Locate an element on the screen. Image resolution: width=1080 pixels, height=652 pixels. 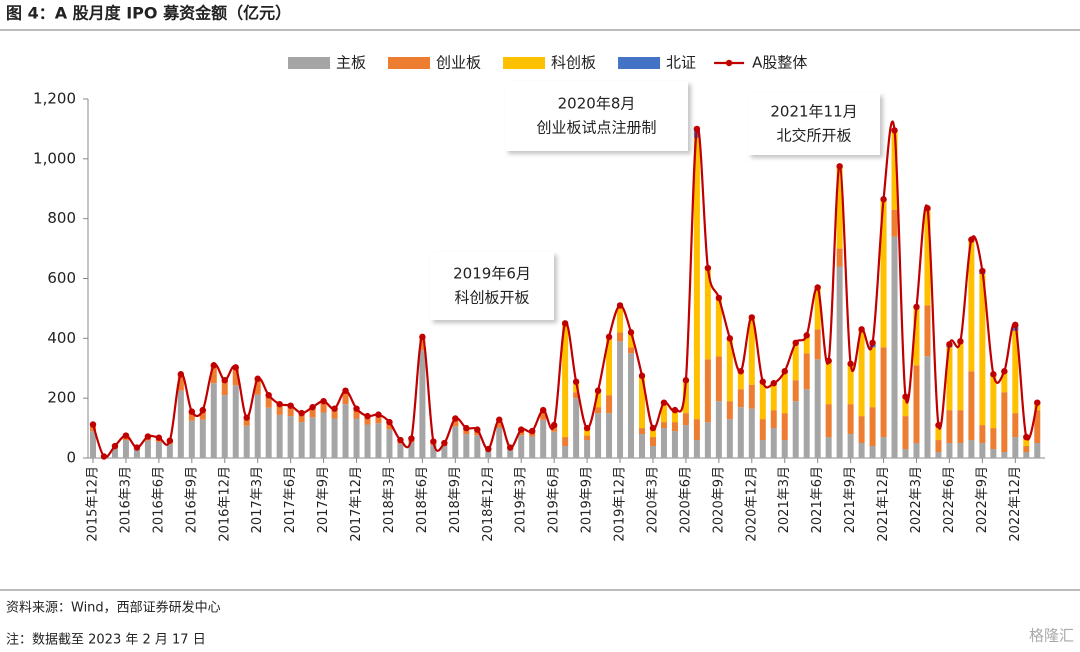
x-tick-label: 2016年6月 is located at coordinates (158, 499).